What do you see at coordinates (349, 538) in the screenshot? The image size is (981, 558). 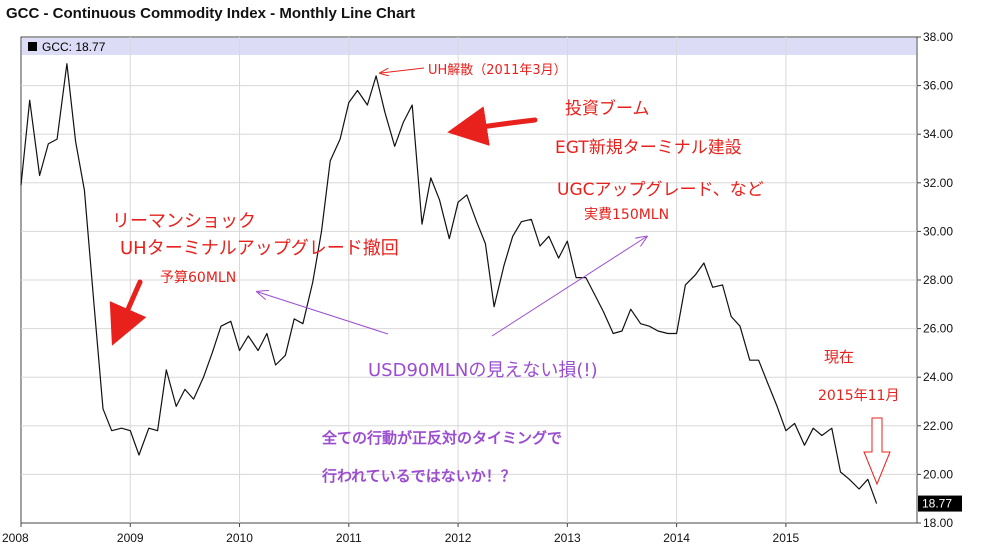 I see `x-tick-label: 2011` at bounding box center [349, 538].